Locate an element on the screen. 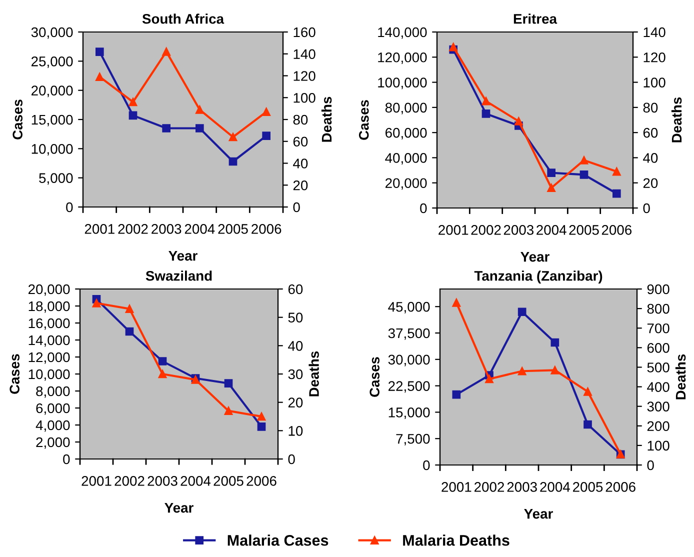 This screenshot has height=557, width=694. y-tick-label: 8,000 is located at coordinates (53, 392).